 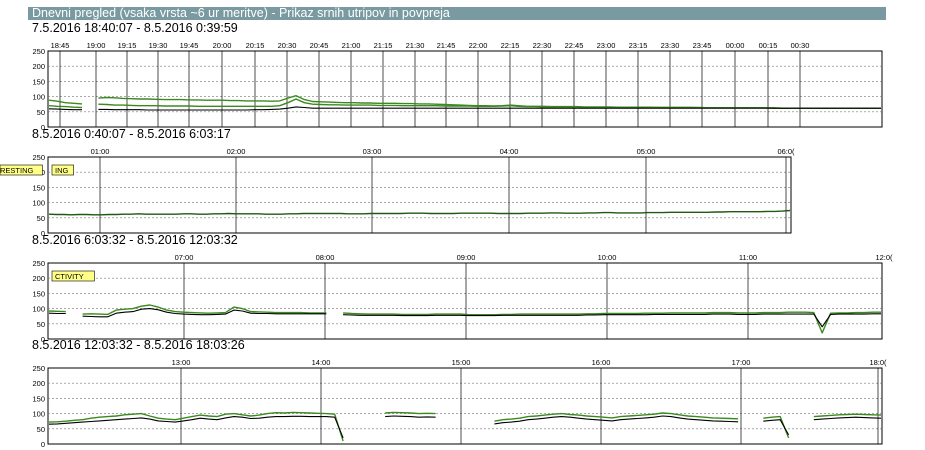 What do you see at coordinates (800, 45) in the screenshot?
I see `x-tick-label: 00:30` at bounding box center [800, 45].